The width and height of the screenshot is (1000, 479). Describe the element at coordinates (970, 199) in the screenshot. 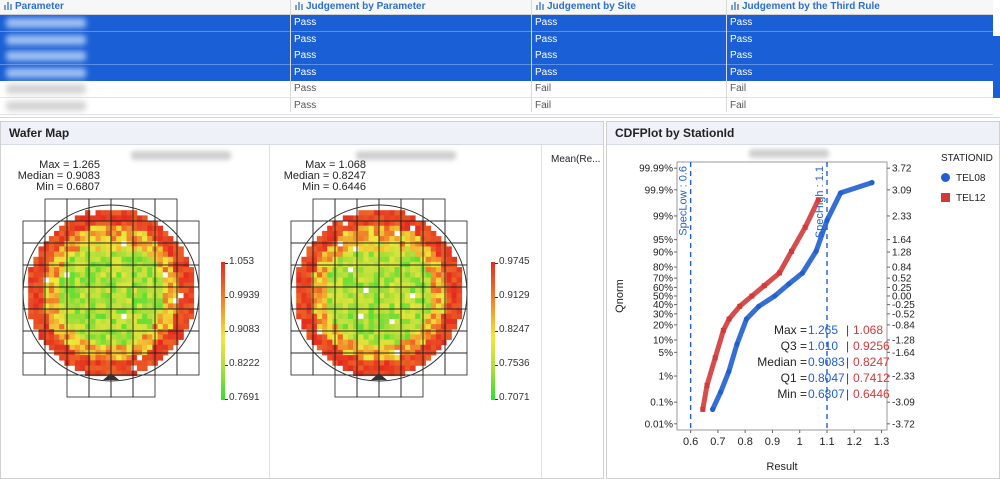

I see `legend-item-tel12: TEL12` at that location.